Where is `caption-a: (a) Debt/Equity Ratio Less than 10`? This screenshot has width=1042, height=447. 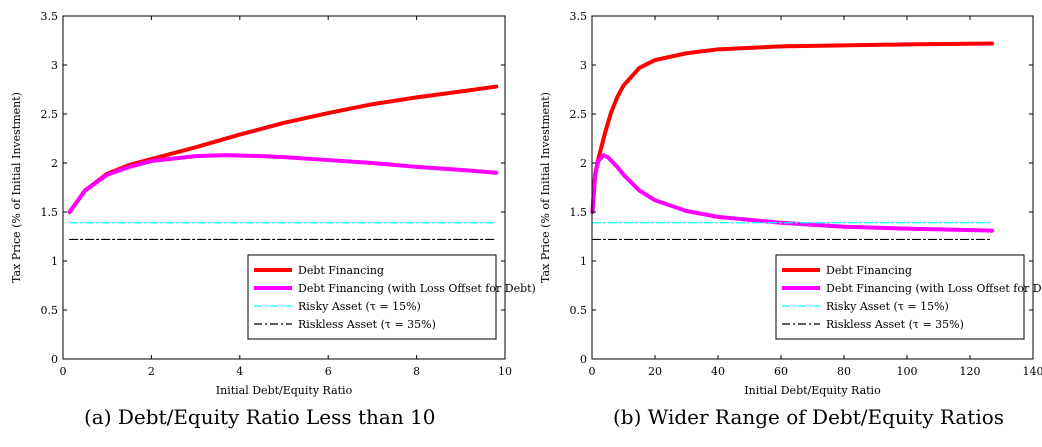 caption-a: (a) Debt/Equity Ratio Less than 10 is located at coordinates (260, 417).